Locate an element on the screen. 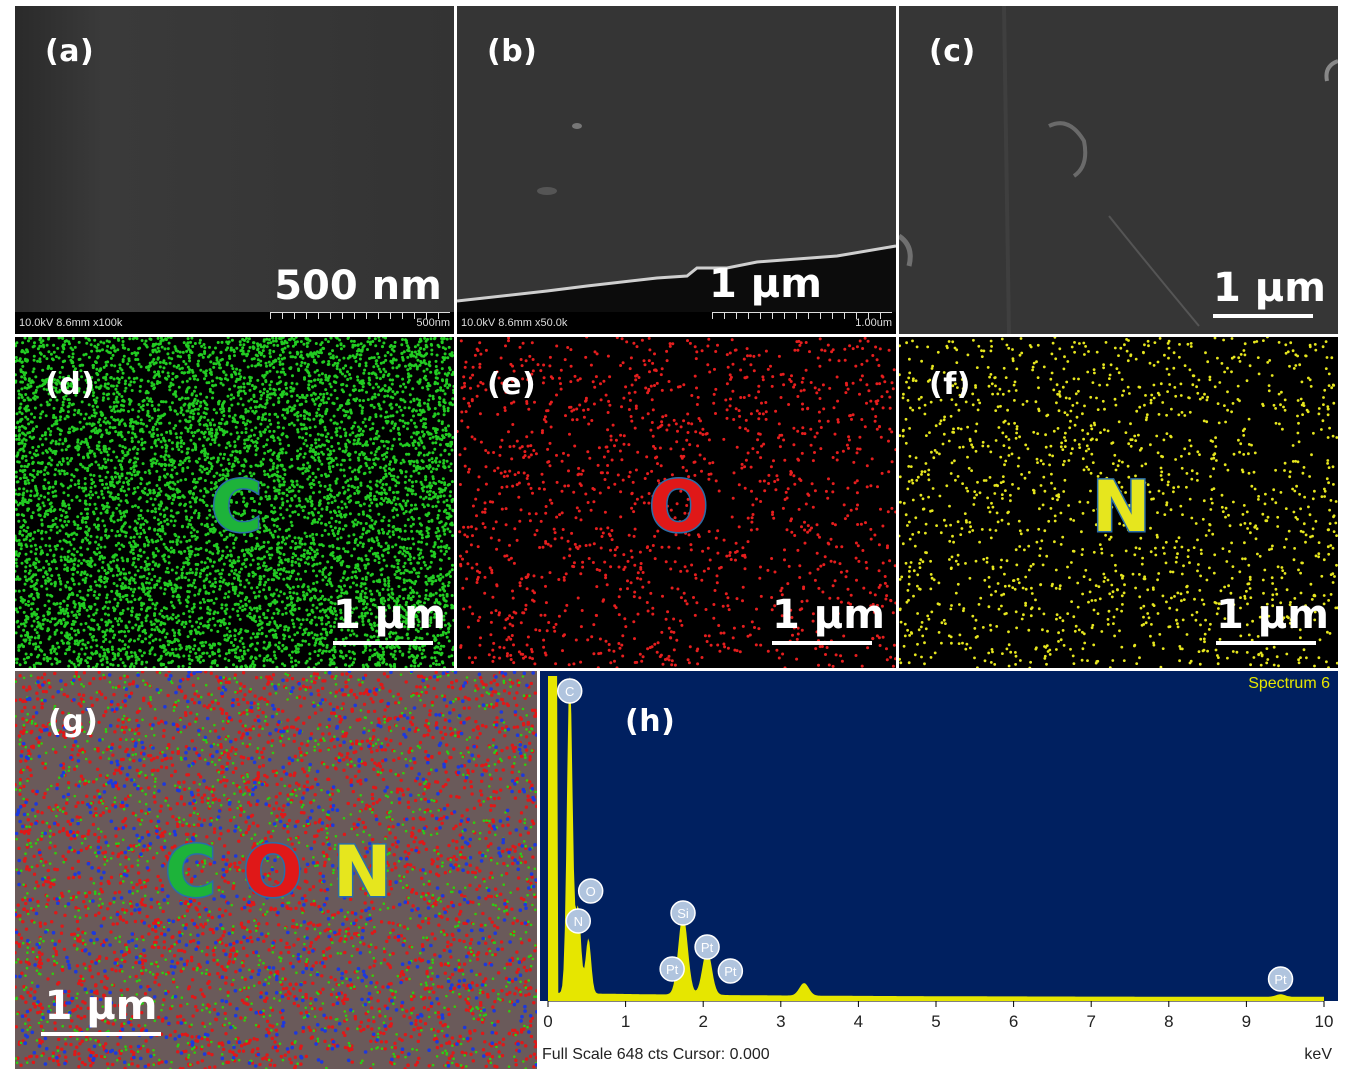 This screenshot has width=1347, height=1080. scale-line-f is located at coordinates (1266, 643).